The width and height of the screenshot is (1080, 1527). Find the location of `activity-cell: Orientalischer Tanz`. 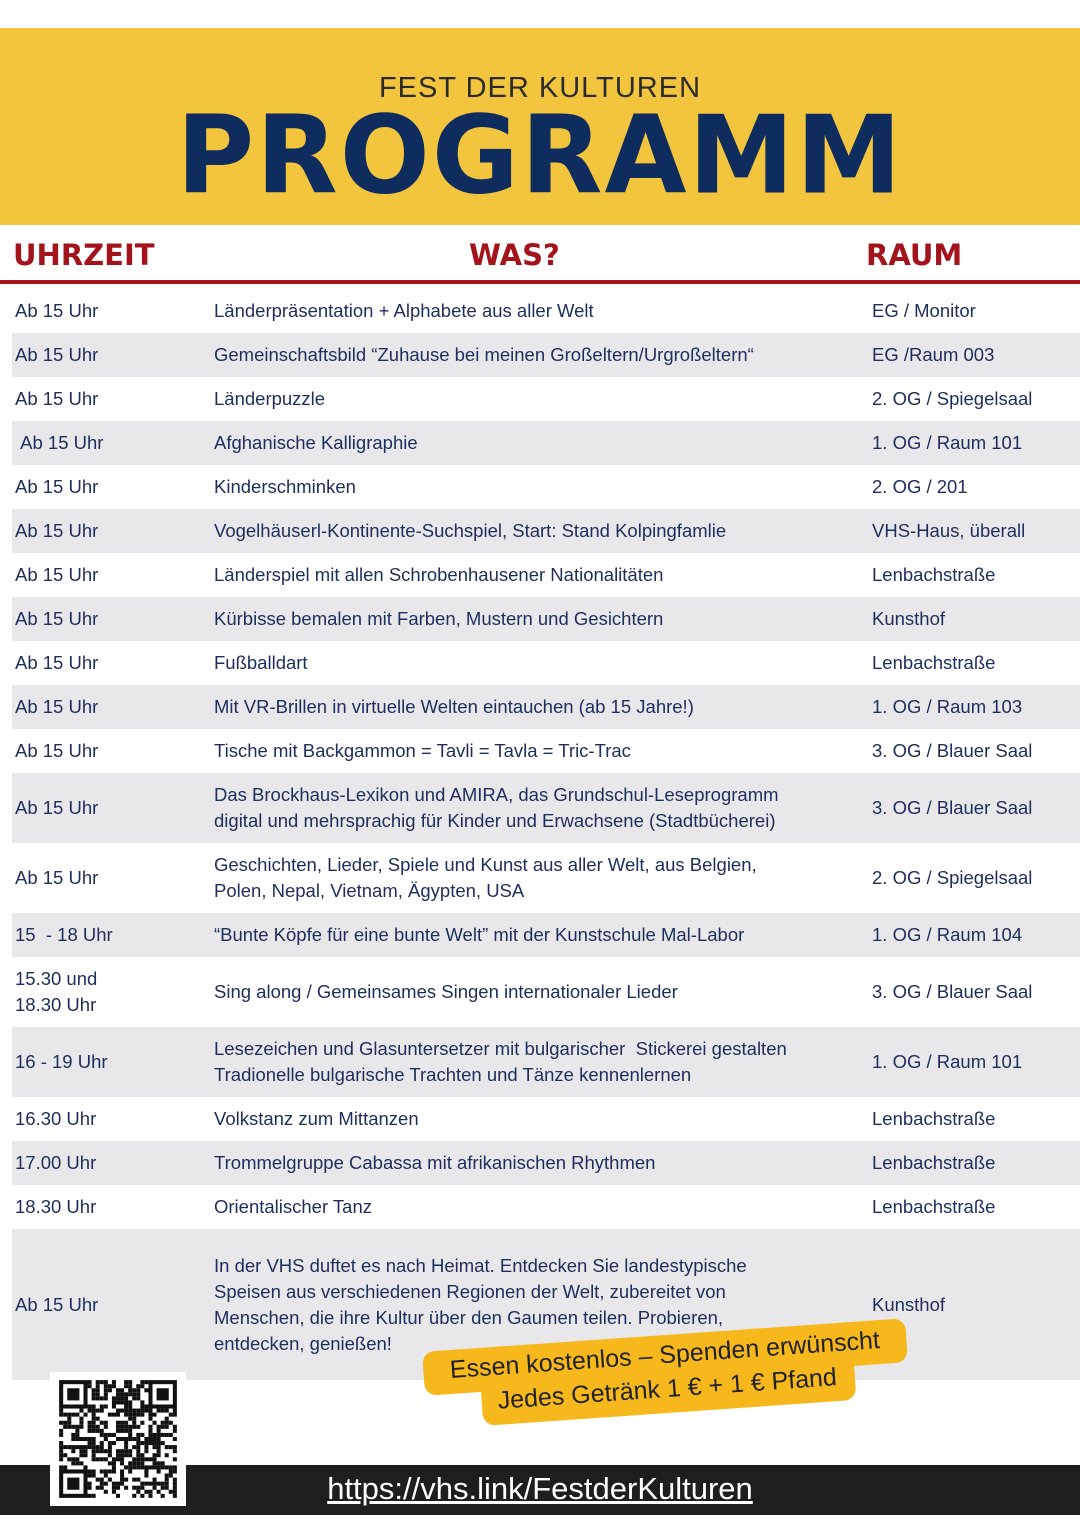

activity-cell: Orientalischer Tanz is located at coordinates (293, 1206).